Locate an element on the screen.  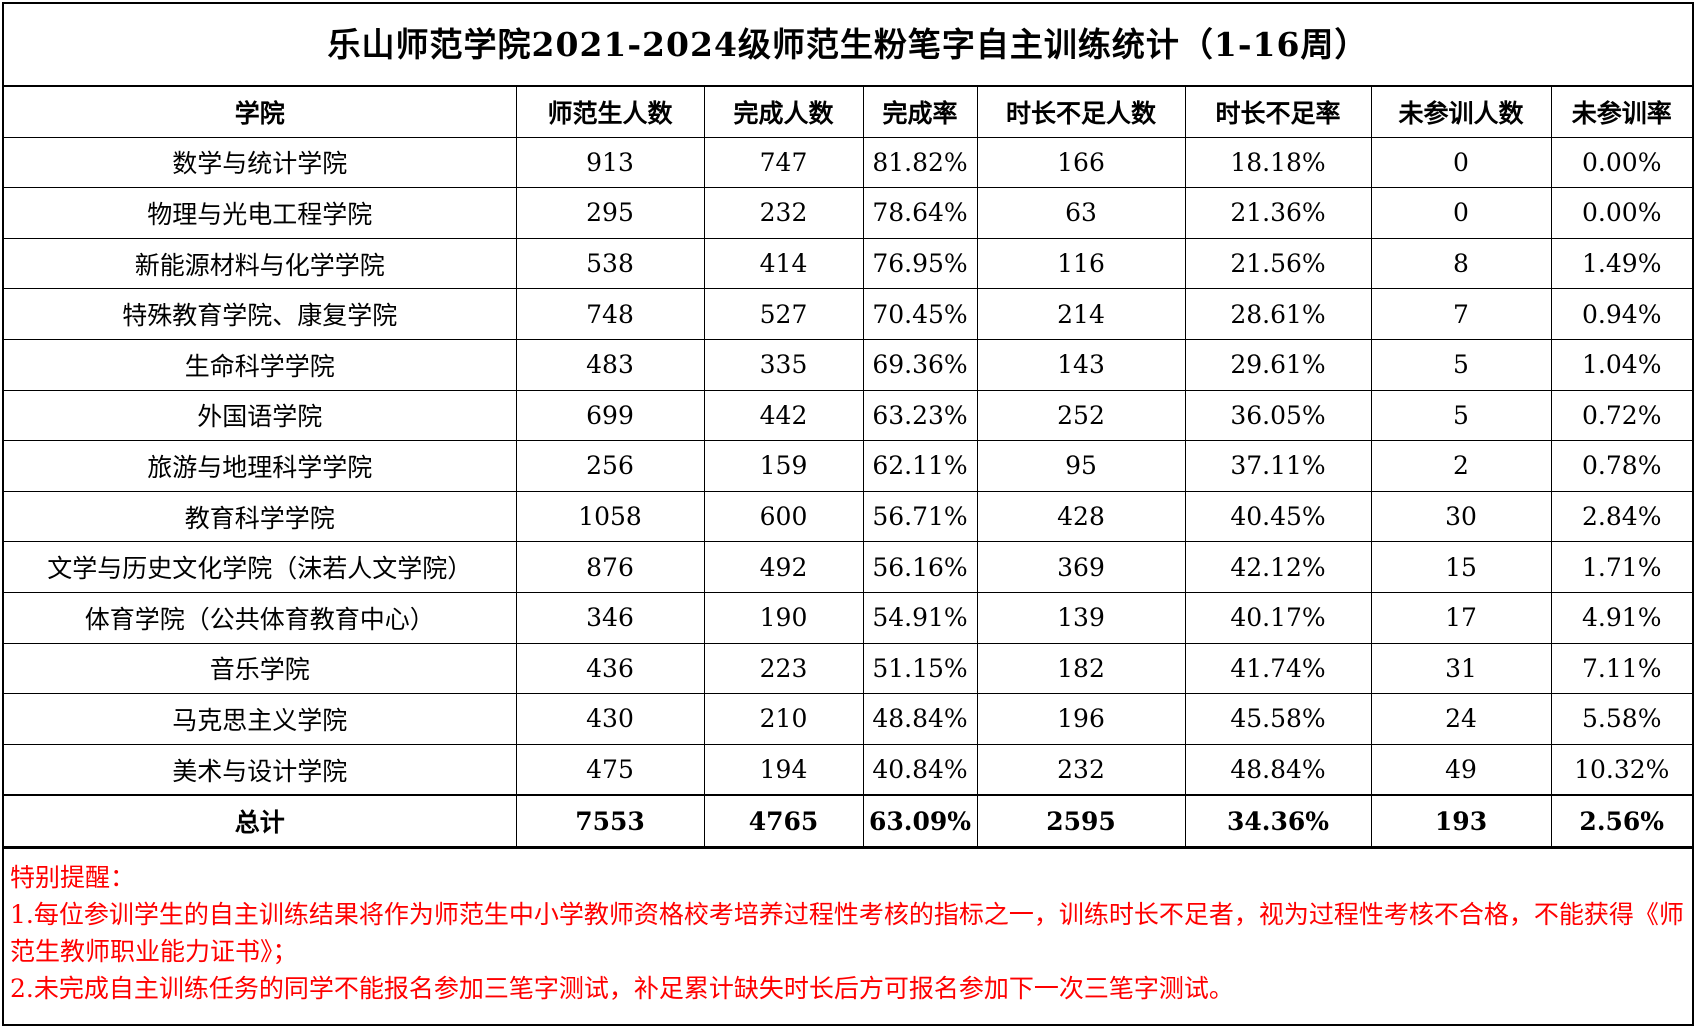
table-cell: 194 is located at coordinates (783, 769).